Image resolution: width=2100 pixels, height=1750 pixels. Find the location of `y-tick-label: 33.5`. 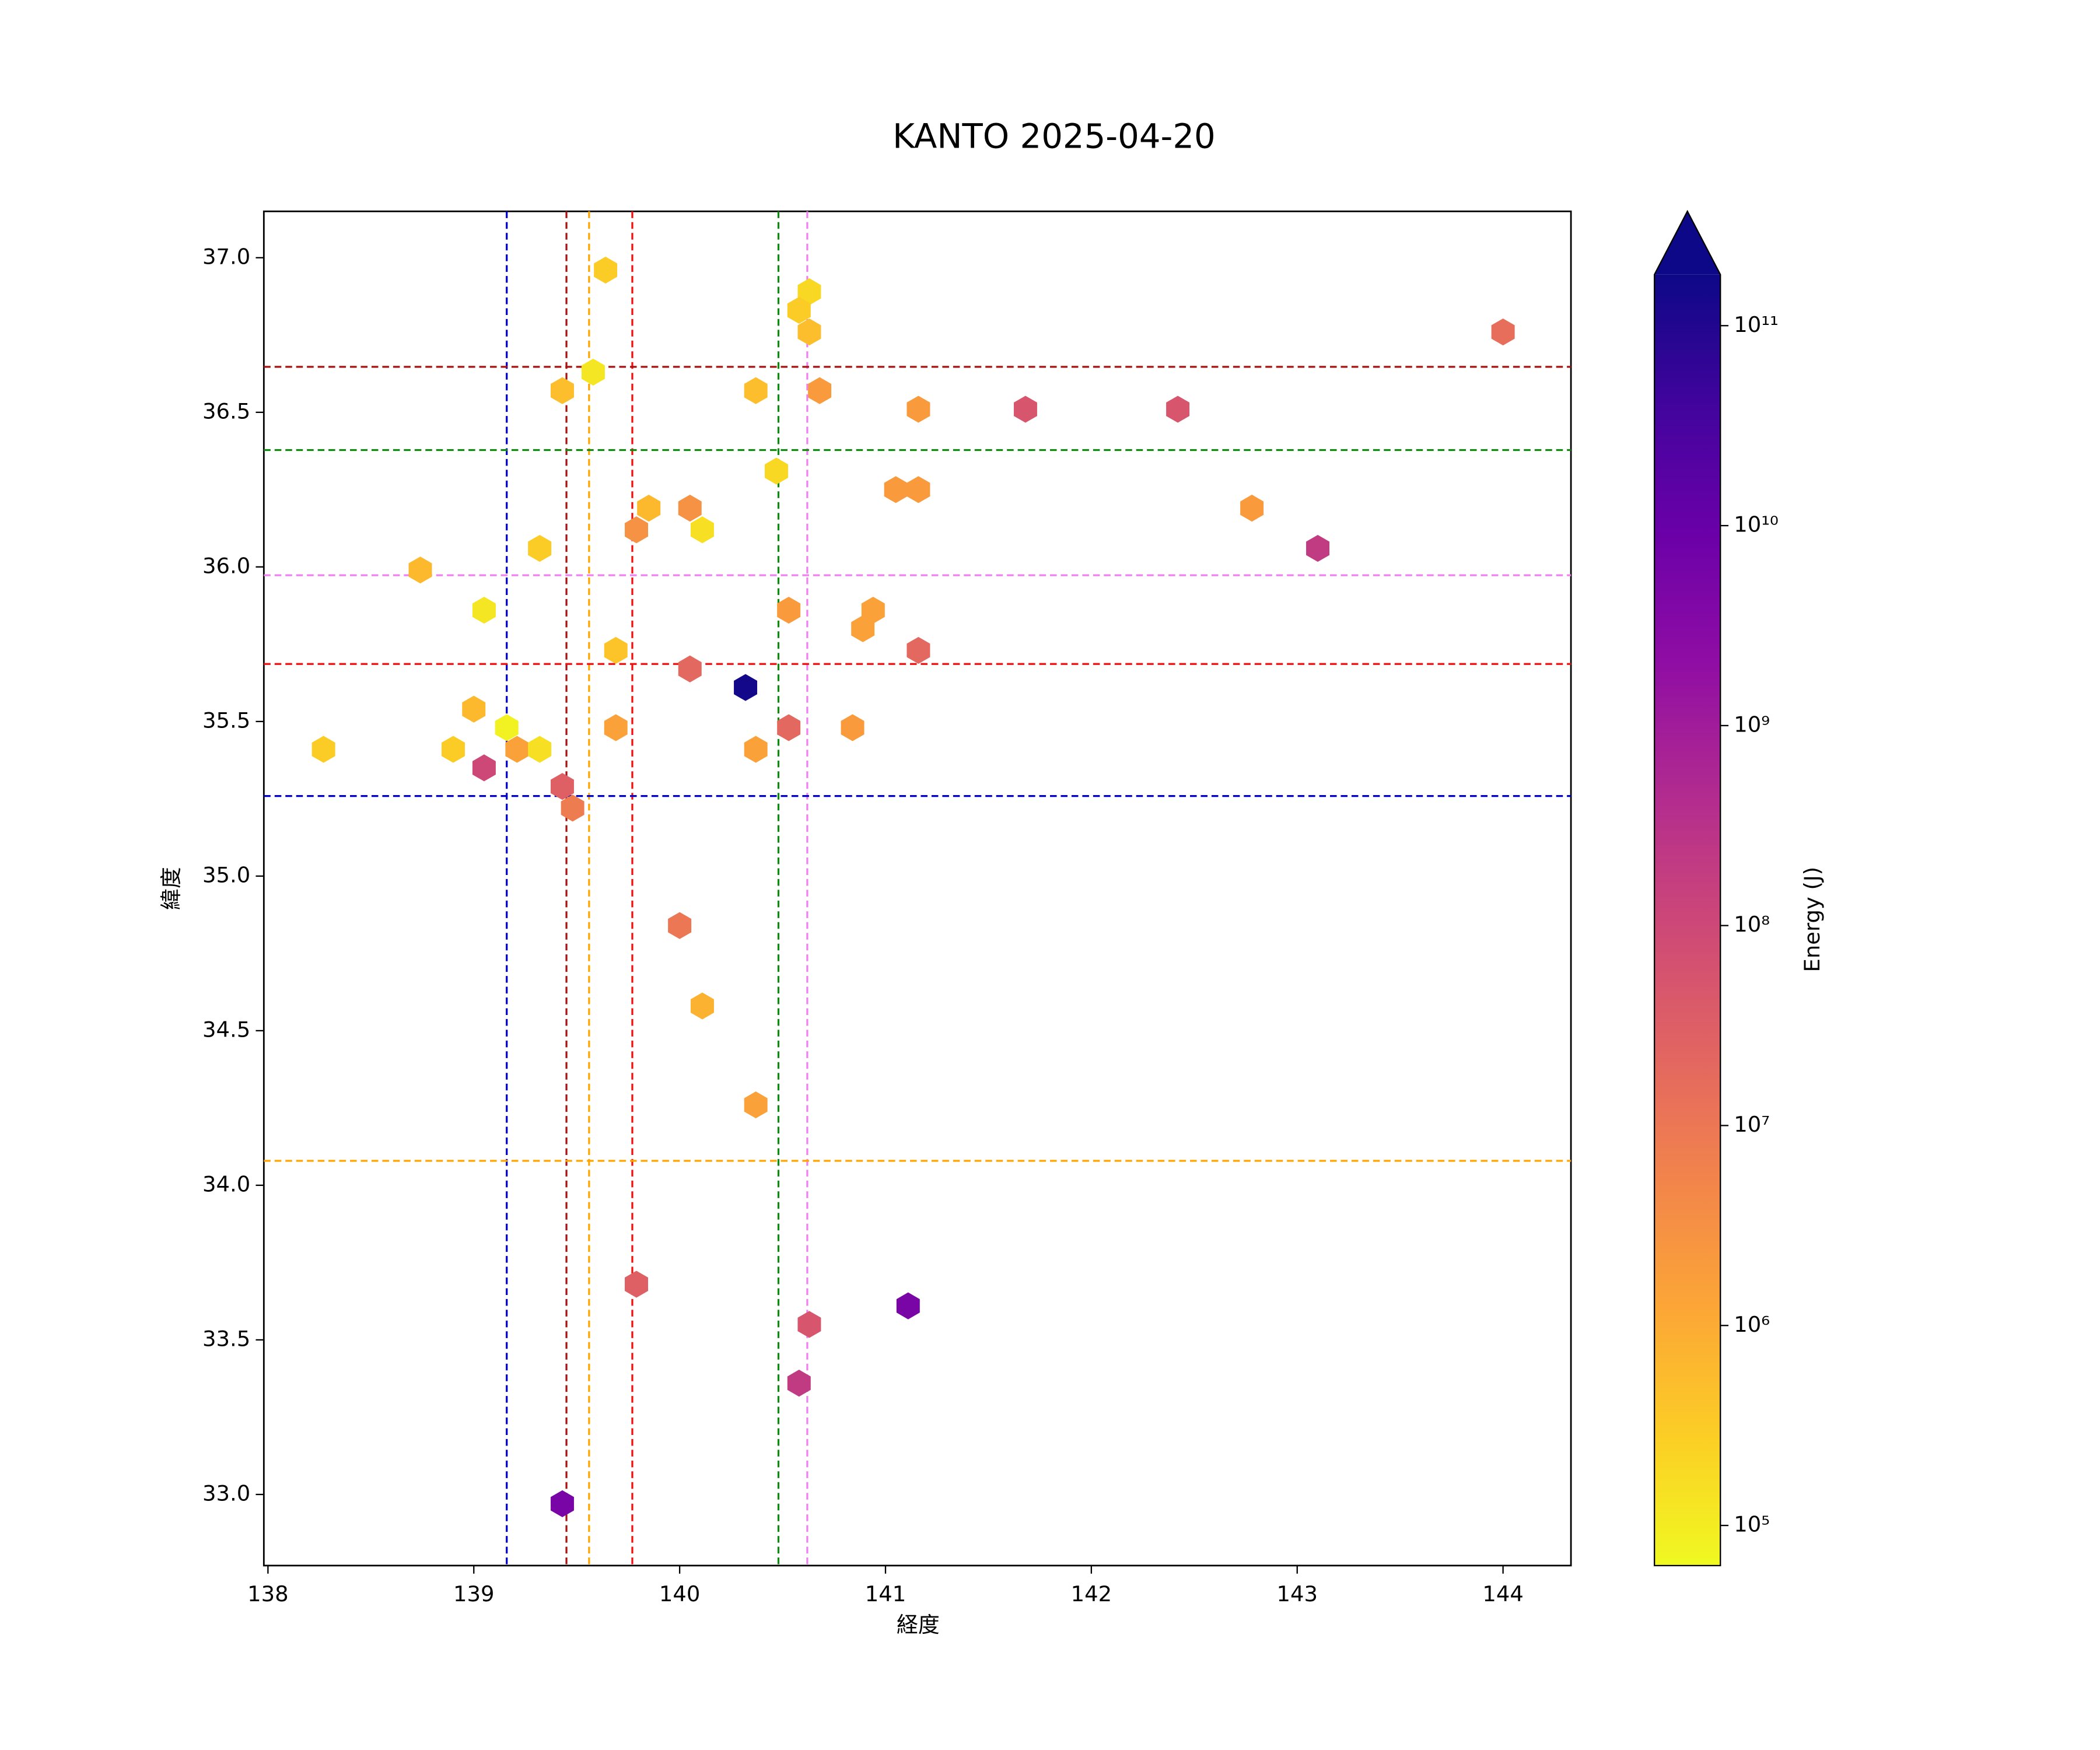

y-tick-label: 33.5 is located at coordinates (226, 1338).